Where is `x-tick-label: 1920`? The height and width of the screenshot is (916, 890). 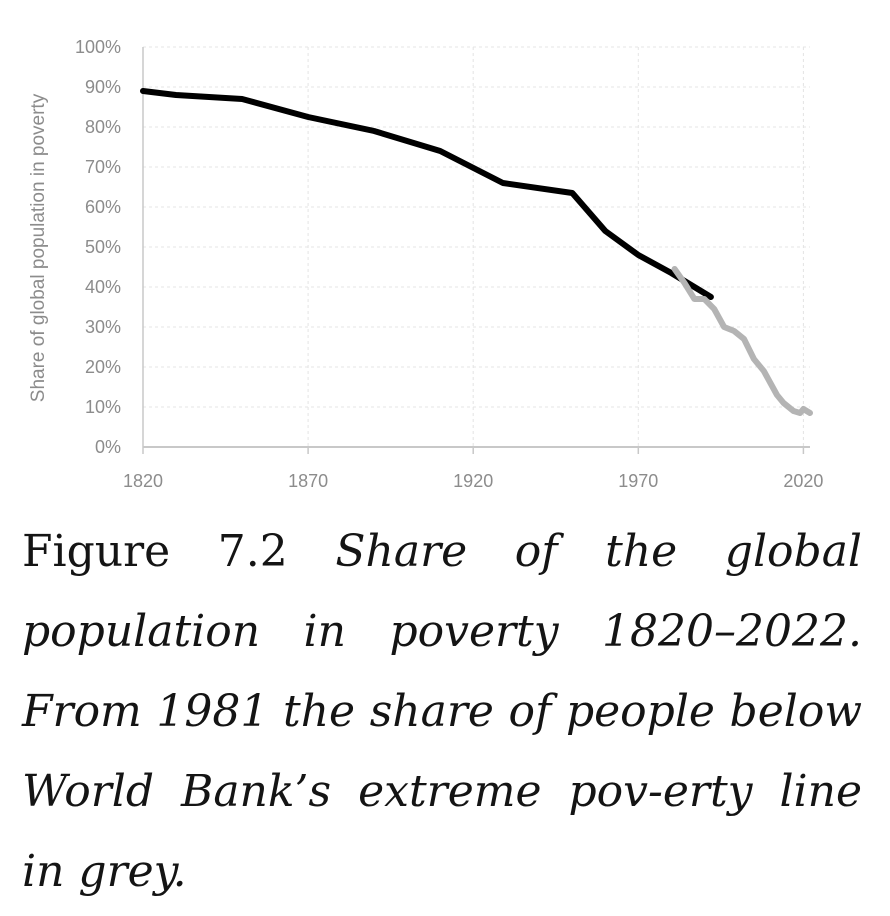 x-tick-label: 1920 is located at coordinates (473, 481).